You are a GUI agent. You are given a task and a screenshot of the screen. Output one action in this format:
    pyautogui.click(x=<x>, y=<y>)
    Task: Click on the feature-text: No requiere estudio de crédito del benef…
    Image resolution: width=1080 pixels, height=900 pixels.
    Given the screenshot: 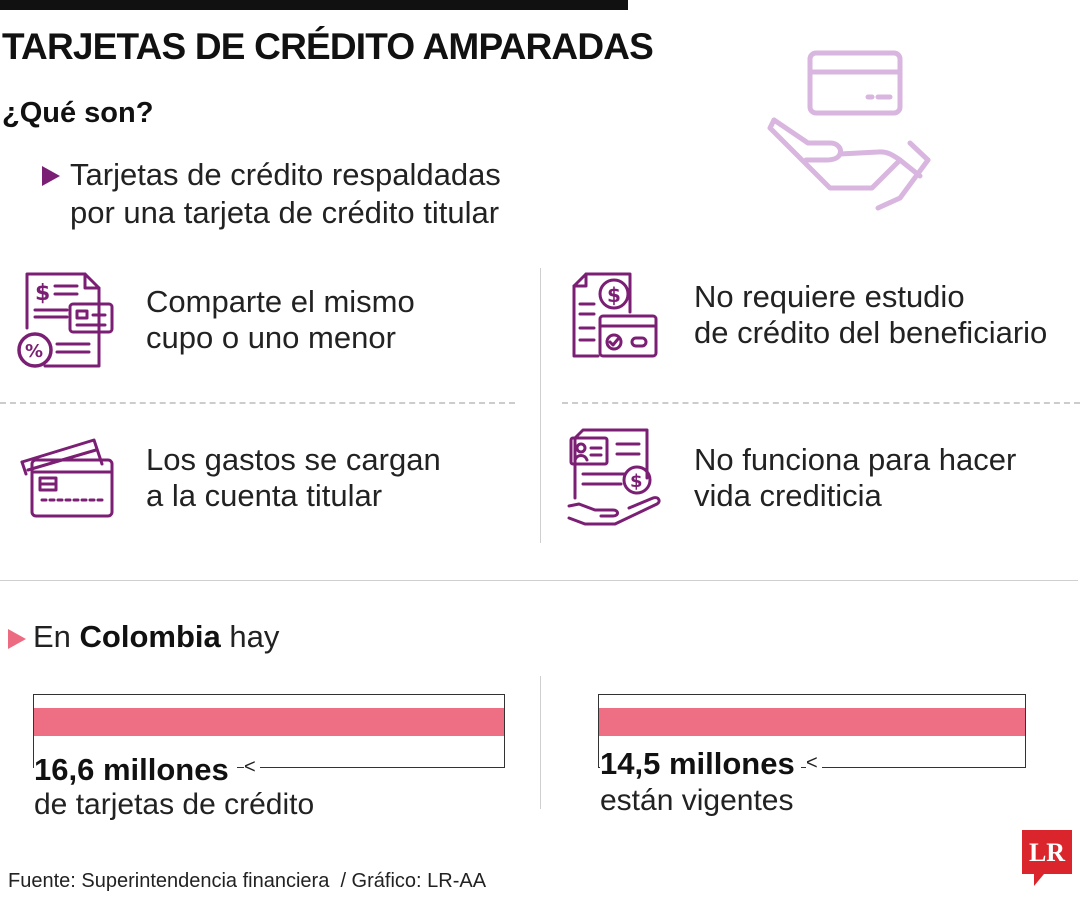 What is the action you would take?
    pyautogui.click(x=871, y=314)
    